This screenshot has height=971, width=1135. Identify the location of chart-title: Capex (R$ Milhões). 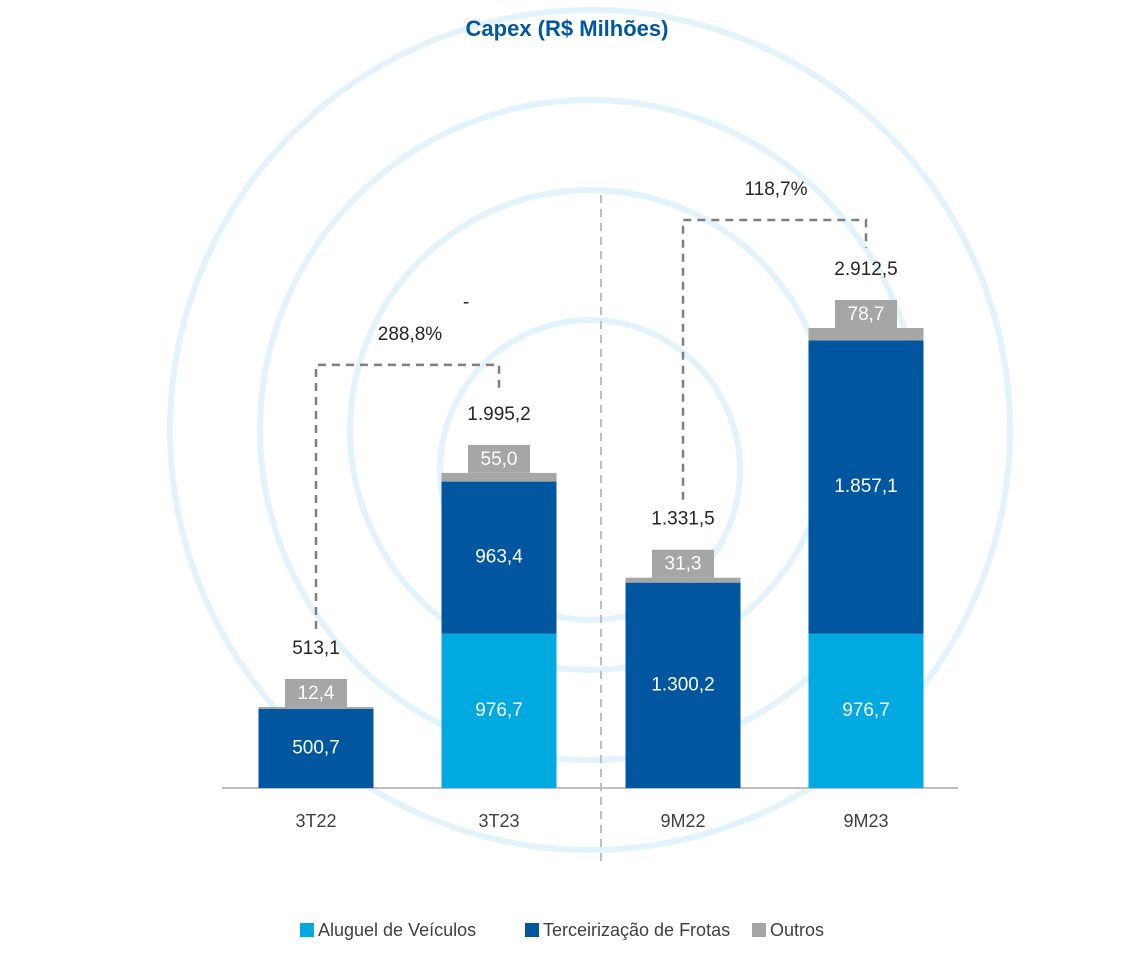
(567, 28).